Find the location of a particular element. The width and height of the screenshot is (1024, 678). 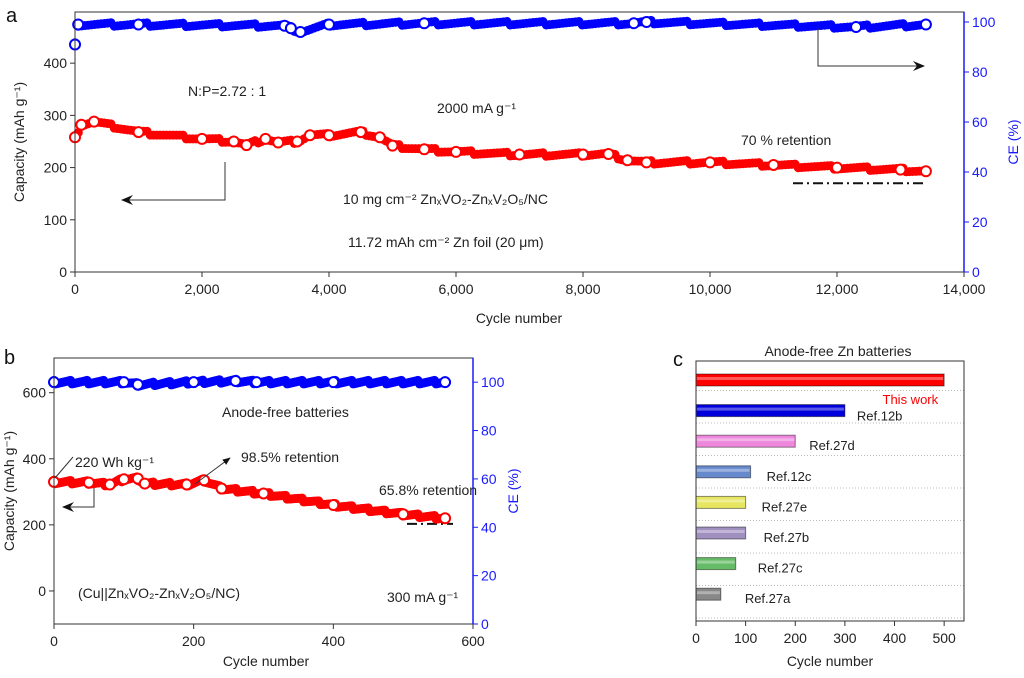

y-tick-label: 100 is located at coordinates (56, 220).